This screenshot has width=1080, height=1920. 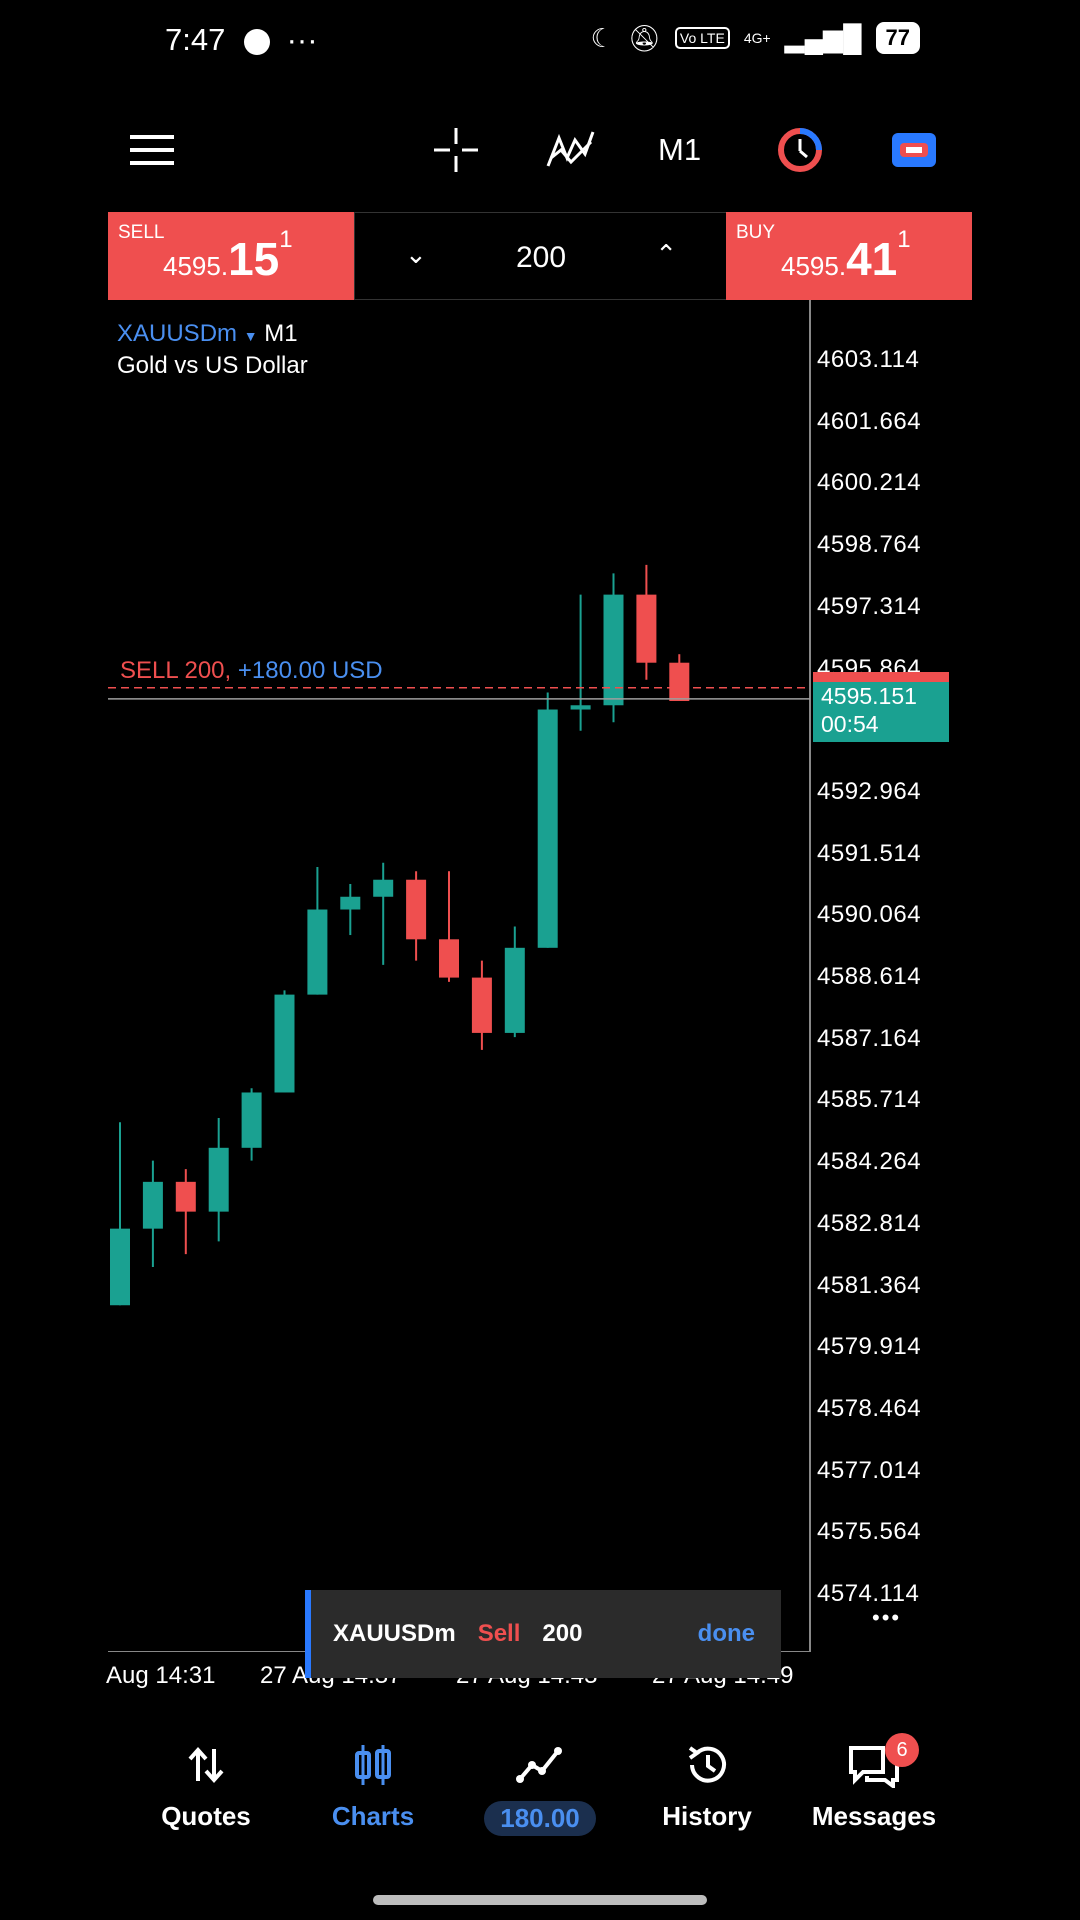 I want to click on nav-history-label: History, so click(x=707, y=1816).